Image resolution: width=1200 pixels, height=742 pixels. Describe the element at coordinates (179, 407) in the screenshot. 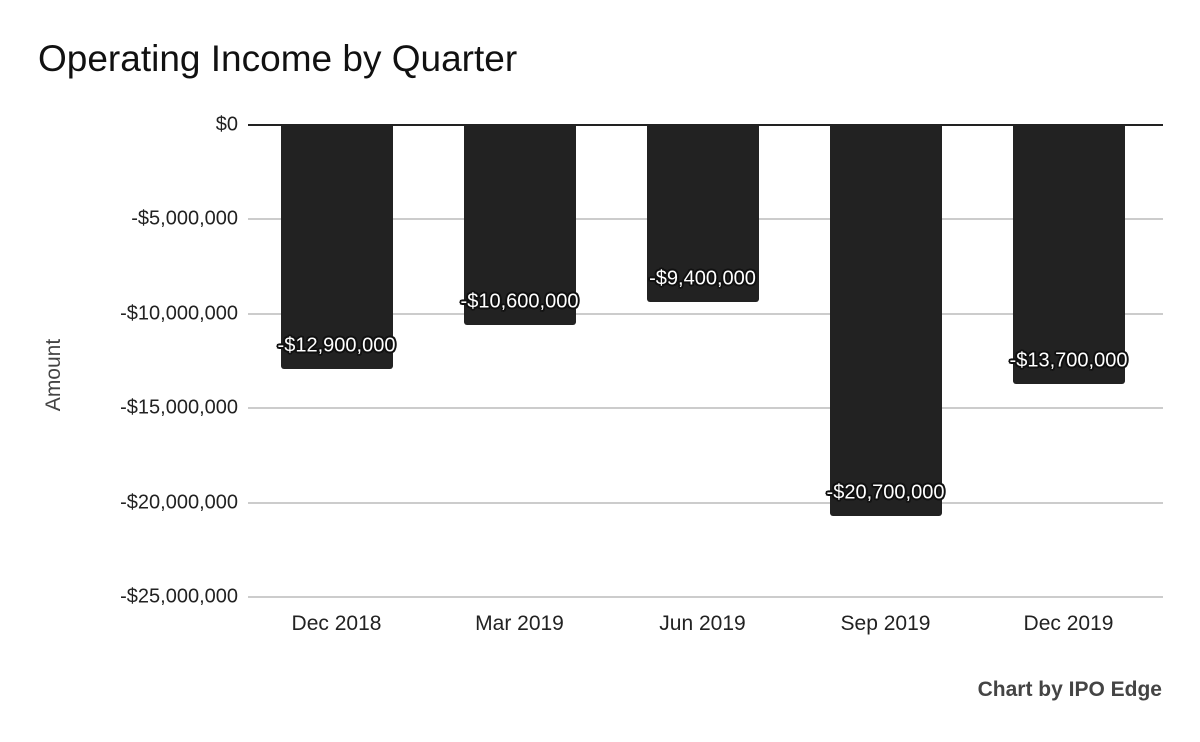

I see `y-tick-label: -$15,000,000` at that location.